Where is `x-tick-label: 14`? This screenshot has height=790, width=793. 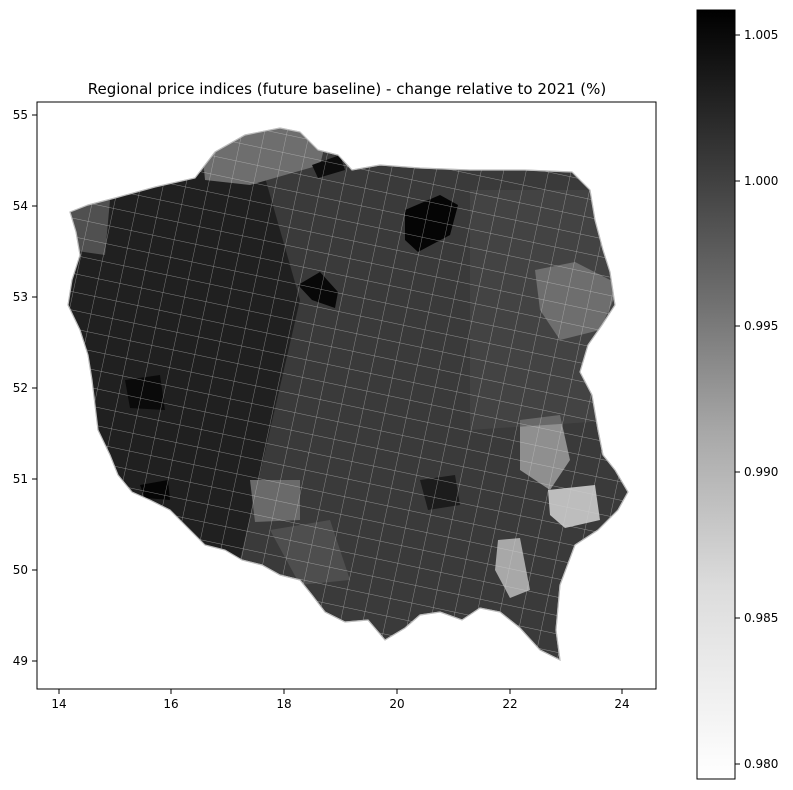 x-tick-label: 14 is located at coordinates (58, 704).